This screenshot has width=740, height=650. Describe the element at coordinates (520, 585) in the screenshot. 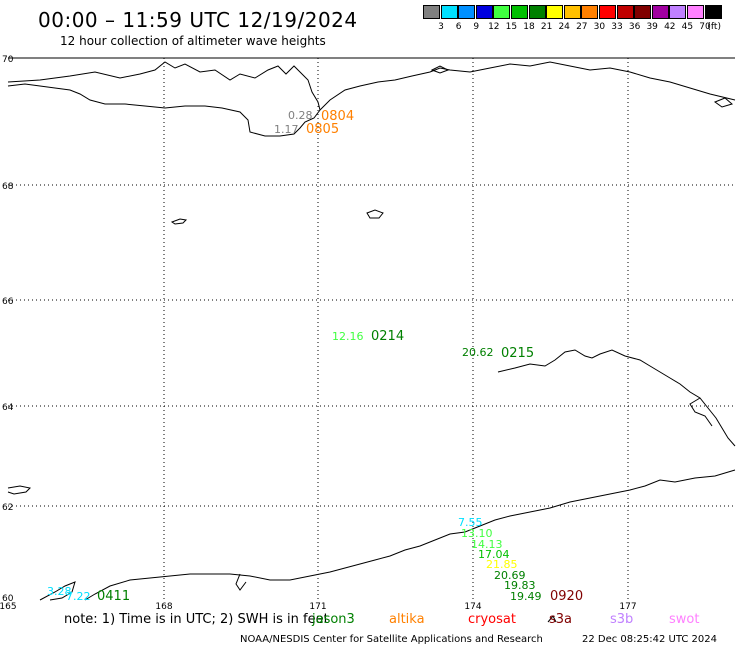

I see `wave-height-value: 19.83` at that location.